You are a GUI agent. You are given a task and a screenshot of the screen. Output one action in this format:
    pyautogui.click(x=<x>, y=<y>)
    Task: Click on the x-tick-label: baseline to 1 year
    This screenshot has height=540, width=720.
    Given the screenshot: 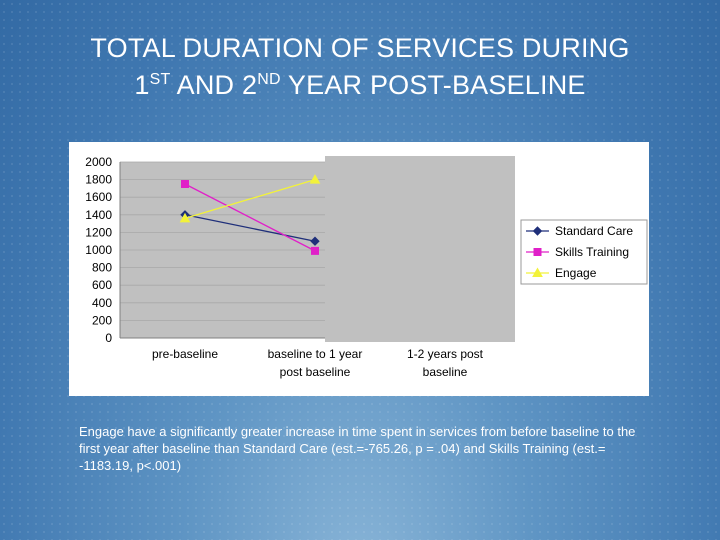 What is the action you would take?
    pyautogui.click(x=315, y=354)
    